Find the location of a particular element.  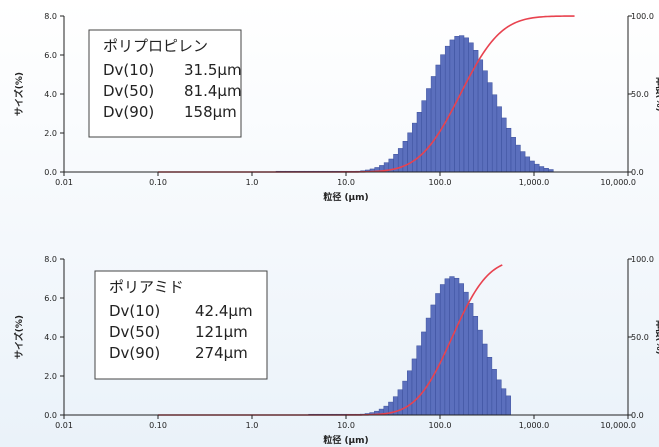

histogram-bars is located at coordinates (414, 104).